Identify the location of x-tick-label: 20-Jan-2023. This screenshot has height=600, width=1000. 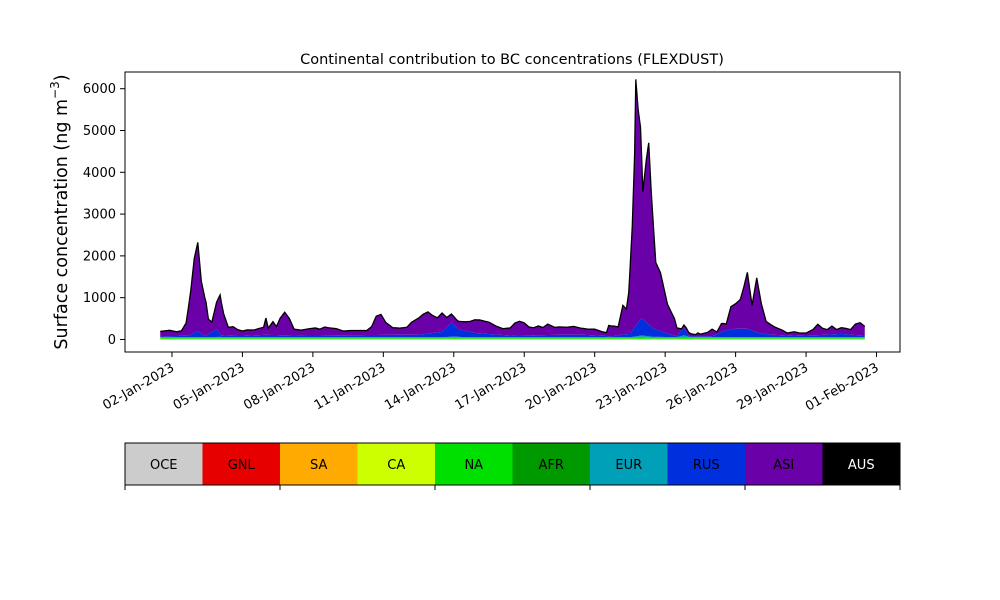
(561, 386).